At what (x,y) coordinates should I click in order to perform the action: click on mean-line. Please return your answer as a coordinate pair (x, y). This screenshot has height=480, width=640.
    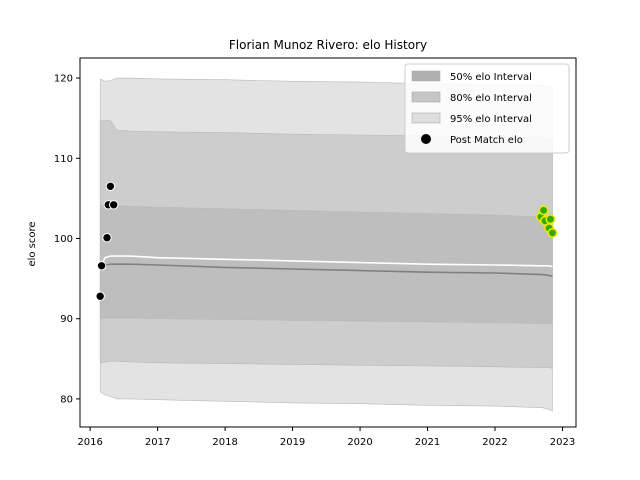
    Looking at the image, I should click on (326, 262).